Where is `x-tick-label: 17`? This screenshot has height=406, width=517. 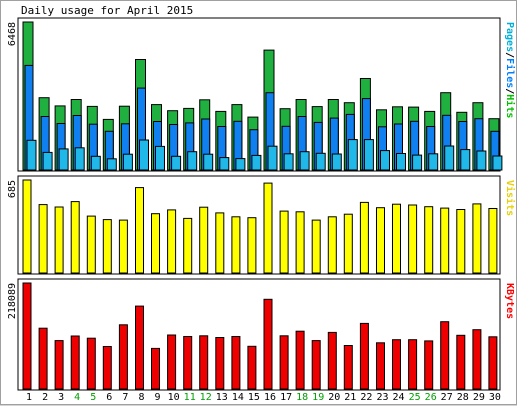
x-tick-label: 17 is located at coordinates (286, 397).